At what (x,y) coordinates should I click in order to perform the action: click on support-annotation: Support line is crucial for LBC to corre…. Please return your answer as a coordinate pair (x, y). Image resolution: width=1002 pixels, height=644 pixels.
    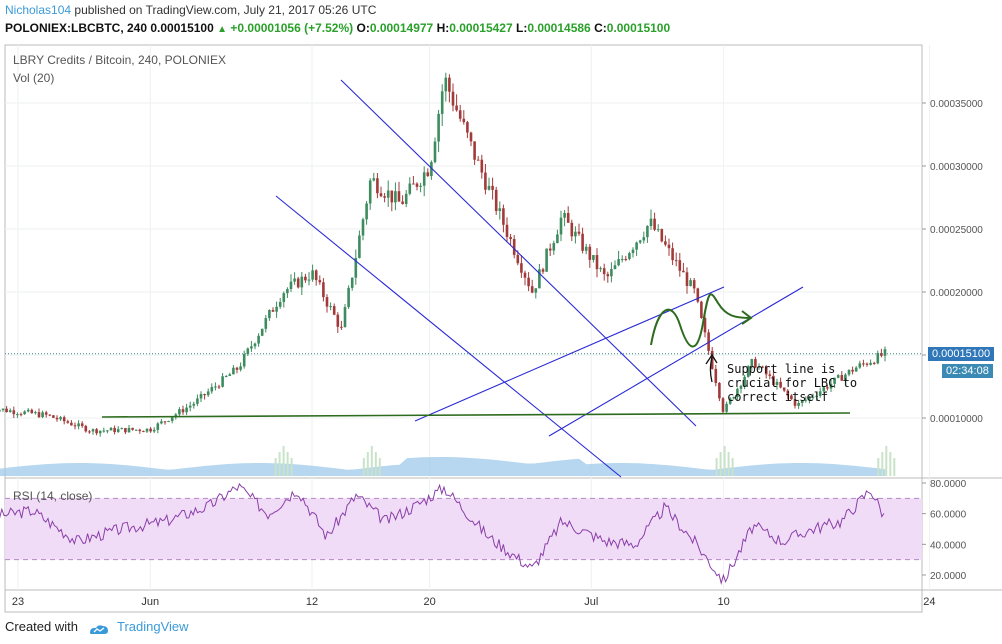
    Looking at the image, I should click on (792, 383).